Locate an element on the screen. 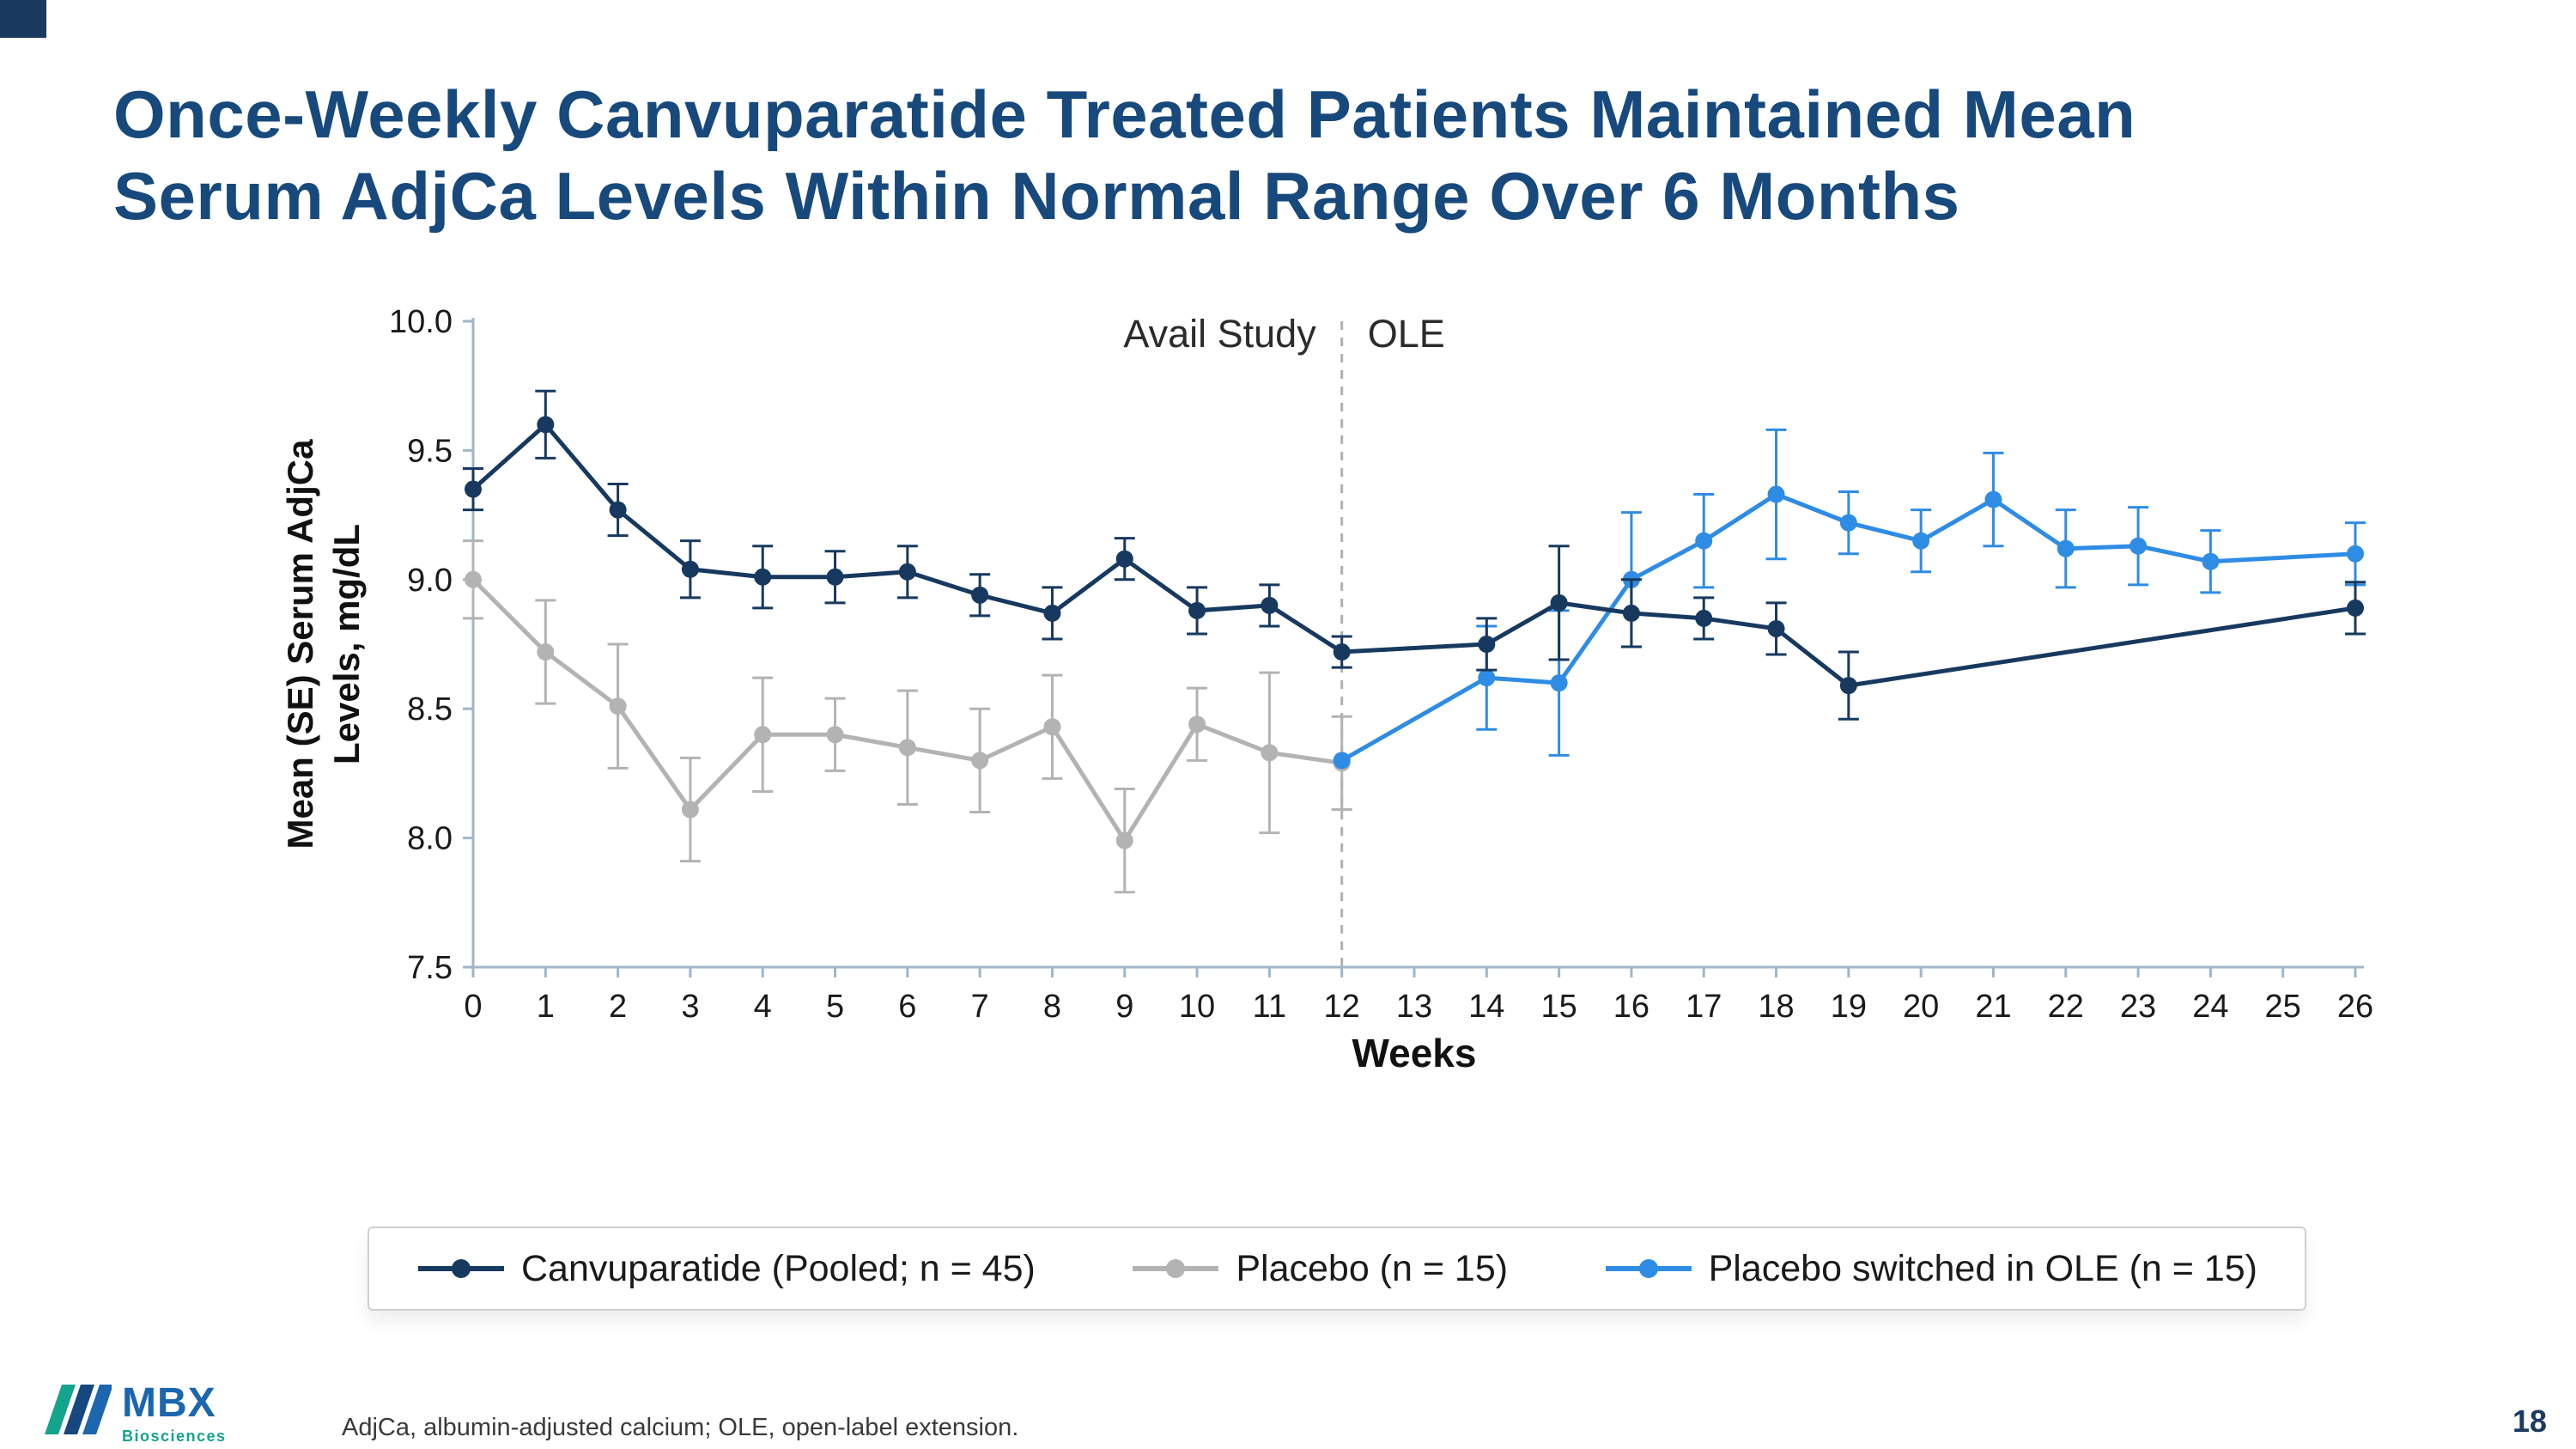 This screenshot has width=2576, height=1449. legend-label-placebo-switched: Placebo switched in OLE (n = 15) is located at coordinates (1982, 1268).